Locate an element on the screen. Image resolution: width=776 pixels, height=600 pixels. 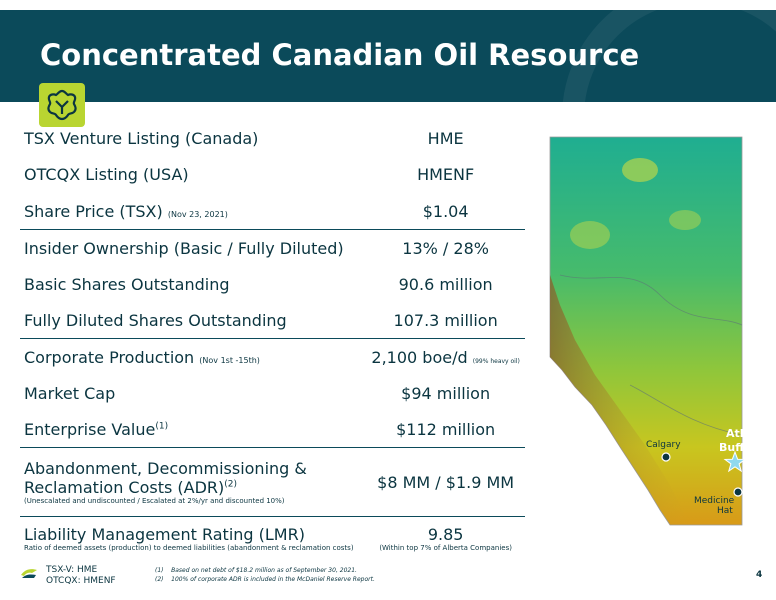
table-row: Market Cap $94 million is located at coordinates (272, 393).